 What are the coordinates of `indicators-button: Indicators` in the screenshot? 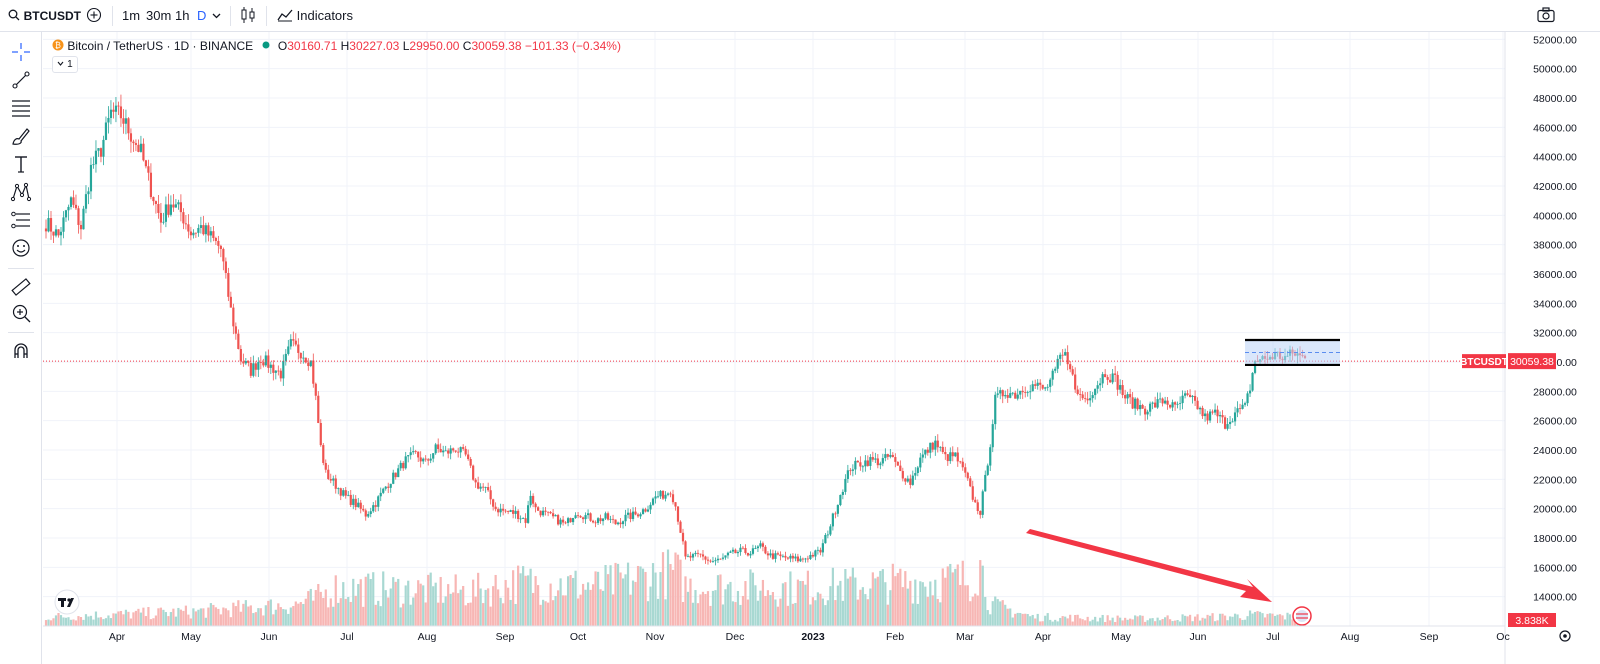 It's located at (315, 16).